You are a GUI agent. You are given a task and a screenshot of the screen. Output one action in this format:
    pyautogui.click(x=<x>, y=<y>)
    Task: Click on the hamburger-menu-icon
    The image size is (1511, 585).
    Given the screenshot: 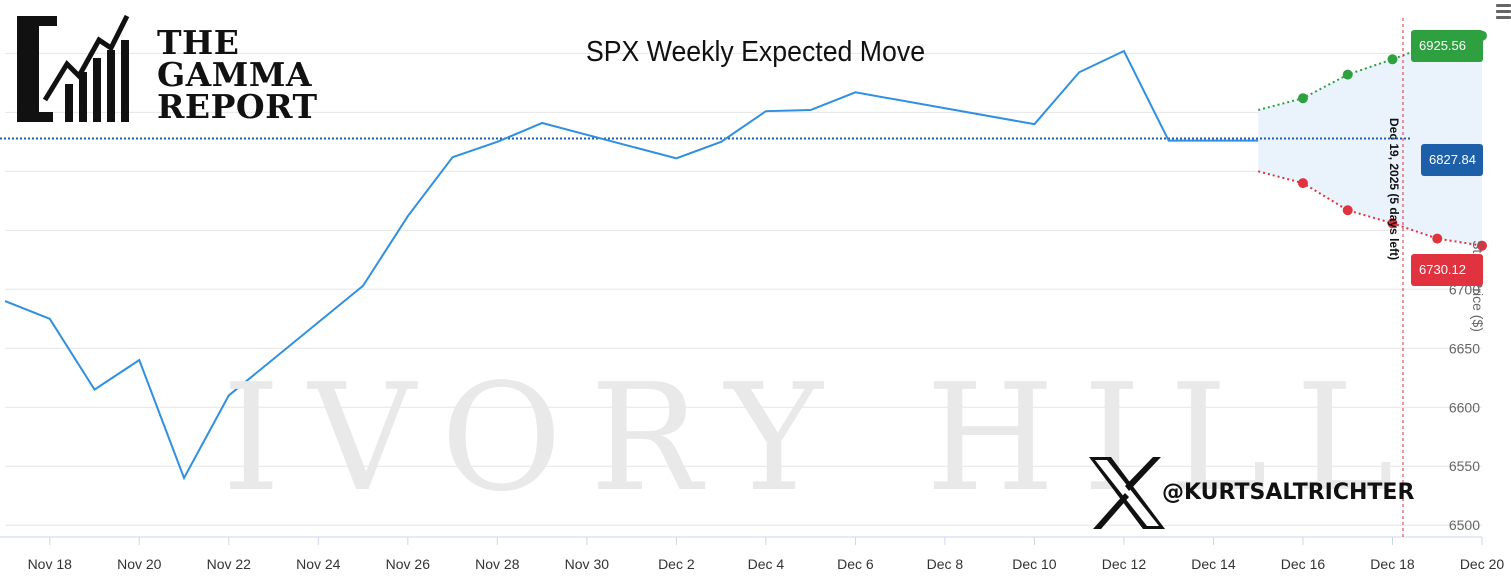 What is the action you would take?
    pyautogui.click(x=1503, y=12)
    